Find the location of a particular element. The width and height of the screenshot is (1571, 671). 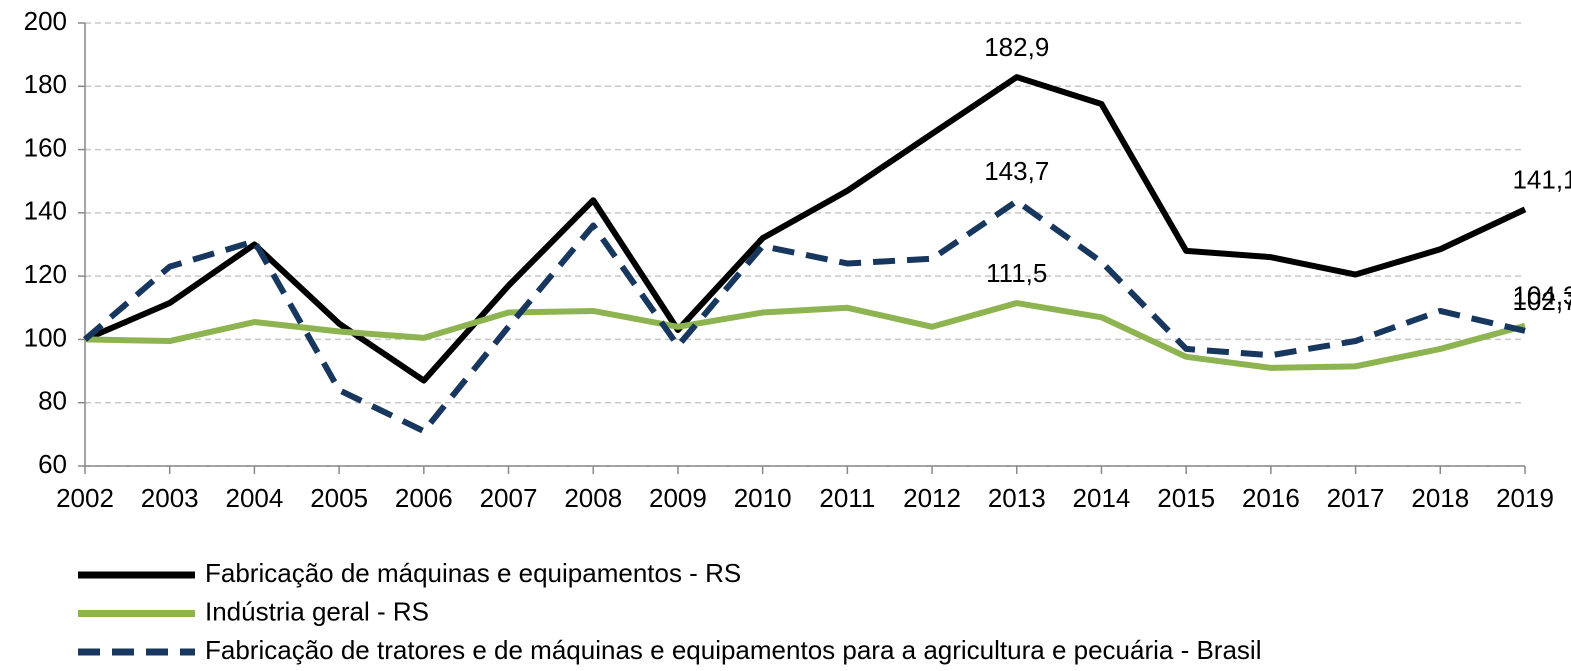

data-label: 141,1 is located at coordinates (1541, 179).